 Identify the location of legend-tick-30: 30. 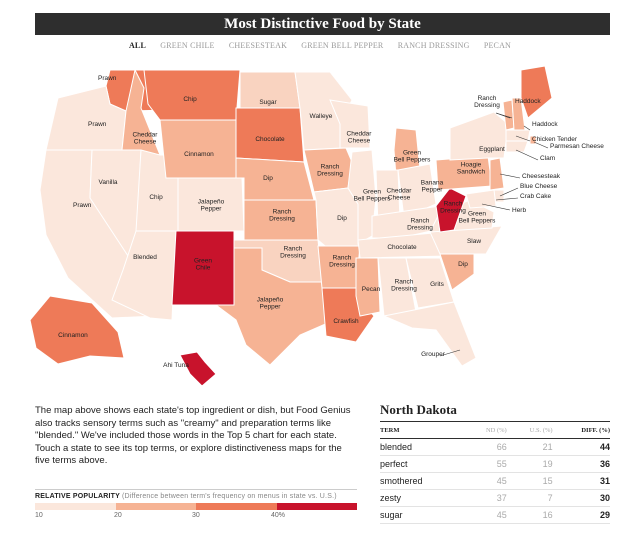
(196, 515).